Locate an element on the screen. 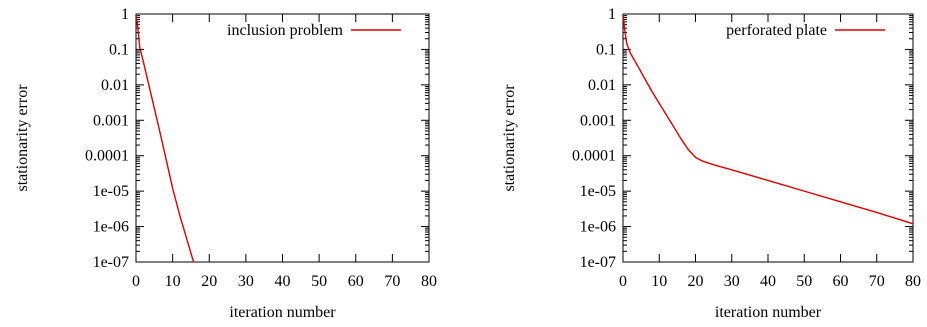 The height and width of the screenshot is (327, 927). series-group is located at coordinates (167, 138).